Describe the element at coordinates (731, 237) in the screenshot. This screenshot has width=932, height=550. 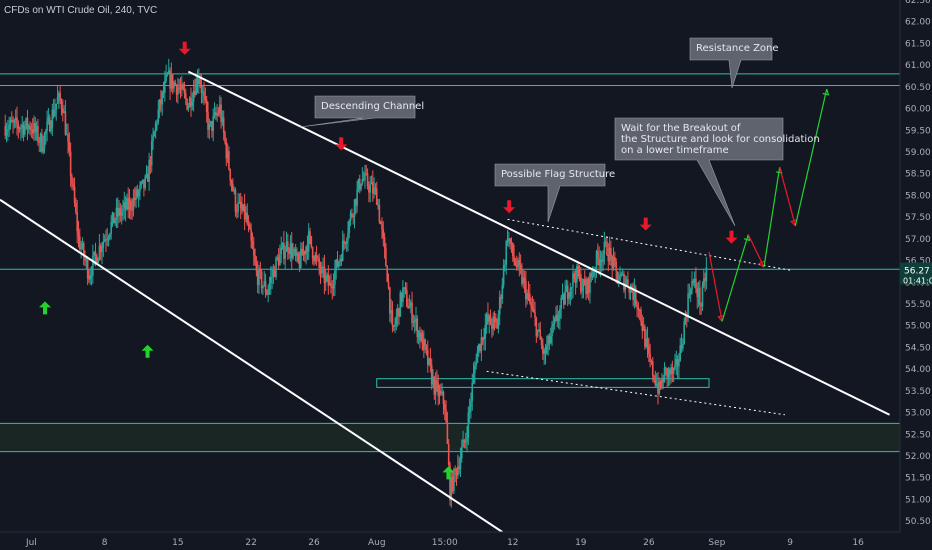
I see `arrow-down-icon` at that location.